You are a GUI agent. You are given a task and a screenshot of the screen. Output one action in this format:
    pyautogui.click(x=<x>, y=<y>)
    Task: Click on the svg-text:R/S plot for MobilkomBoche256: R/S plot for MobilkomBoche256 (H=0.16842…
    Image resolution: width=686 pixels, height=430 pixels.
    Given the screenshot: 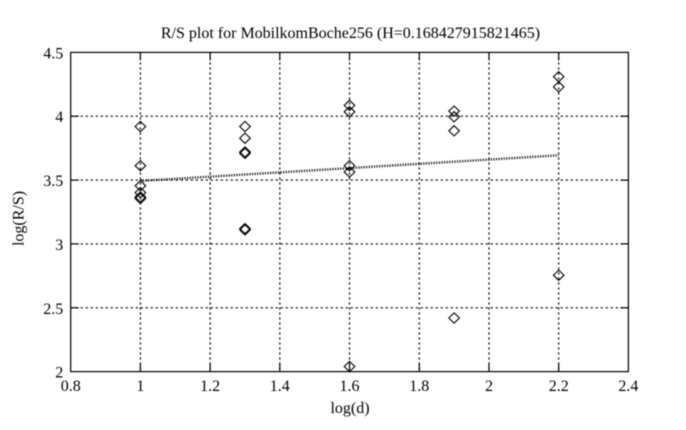 What is the action you would take?
    pyautogui.click(x=350, y=33)
    